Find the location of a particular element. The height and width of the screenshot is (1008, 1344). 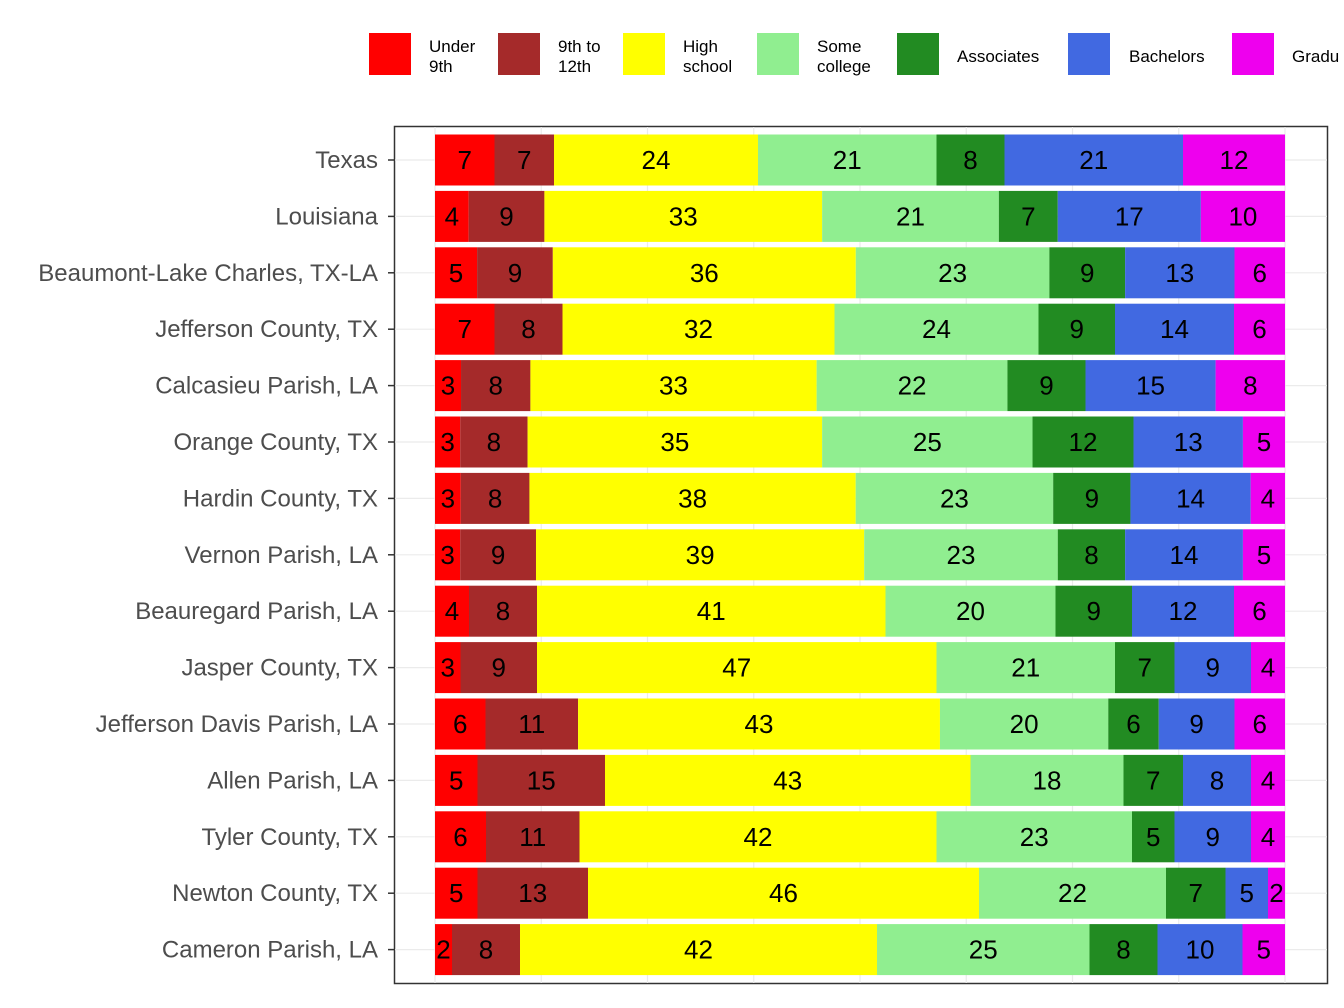

y-tick-label: Jefferson Davis Parish, LA is located at coordinates (237, 724).